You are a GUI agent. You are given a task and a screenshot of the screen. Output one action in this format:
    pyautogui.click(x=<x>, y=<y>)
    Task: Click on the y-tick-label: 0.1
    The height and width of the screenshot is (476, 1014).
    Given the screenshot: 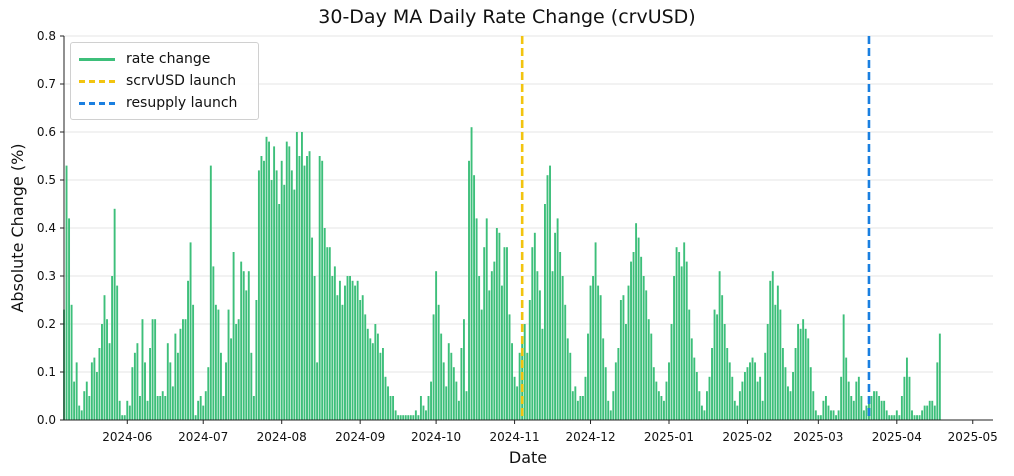 What is the action you would take?
    pyautogui.click(x=46, y=372)
    